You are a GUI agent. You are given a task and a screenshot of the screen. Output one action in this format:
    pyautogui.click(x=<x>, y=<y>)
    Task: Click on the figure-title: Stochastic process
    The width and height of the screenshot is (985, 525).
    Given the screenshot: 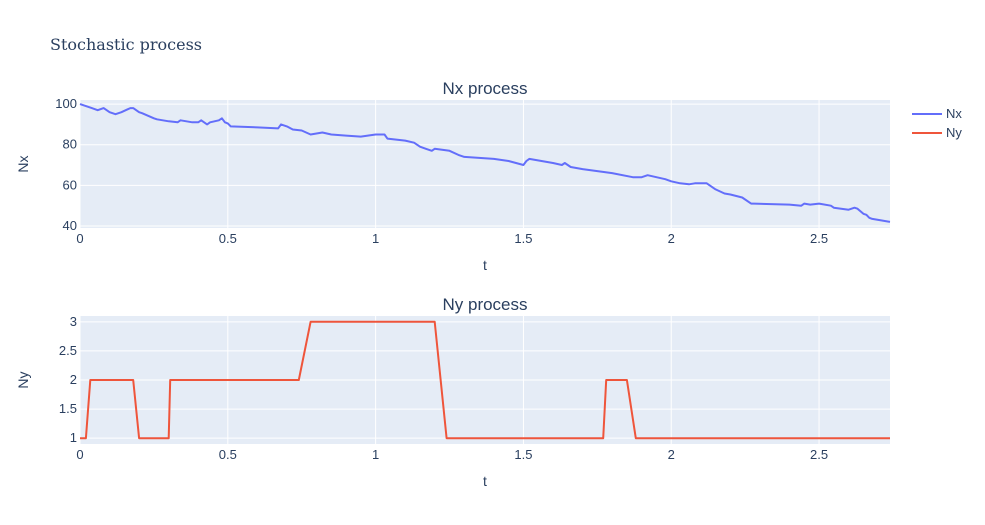 What is the action you would take?
    pyautogui.click(x=126, y=44)
    